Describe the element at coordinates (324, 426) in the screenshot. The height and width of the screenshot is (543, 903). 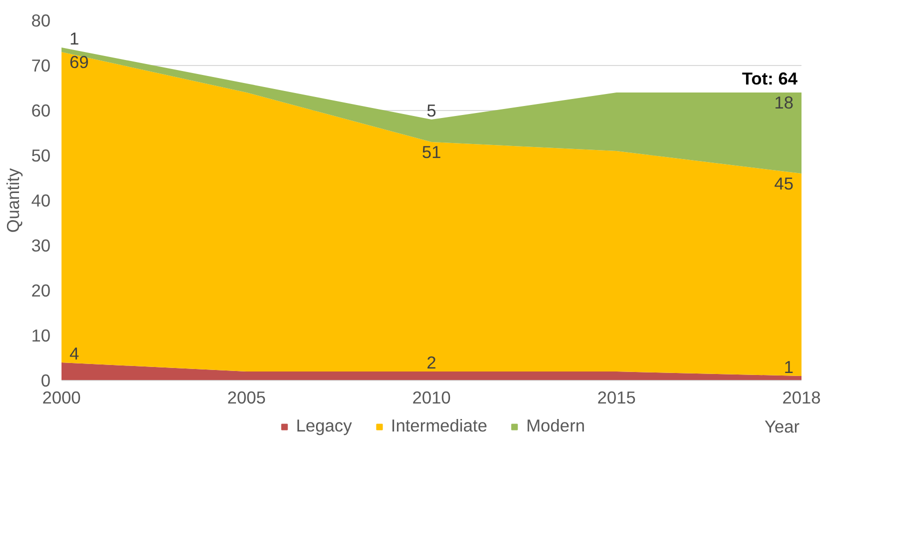
I see `legend-label: Legacy` at that location.